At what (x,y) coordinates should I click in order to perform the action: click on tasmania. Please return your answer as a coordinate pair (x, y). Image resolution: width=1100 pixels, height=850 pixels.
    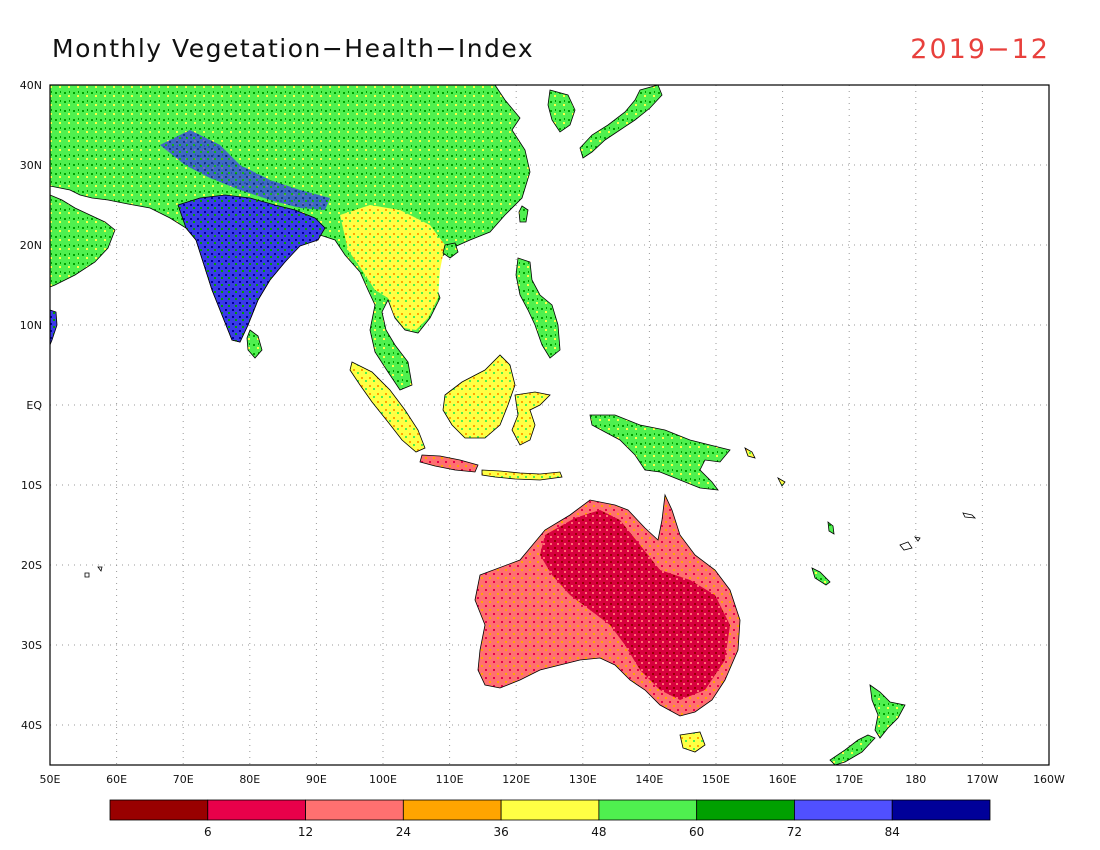
    Looking at the image, I should click on (692, 742).